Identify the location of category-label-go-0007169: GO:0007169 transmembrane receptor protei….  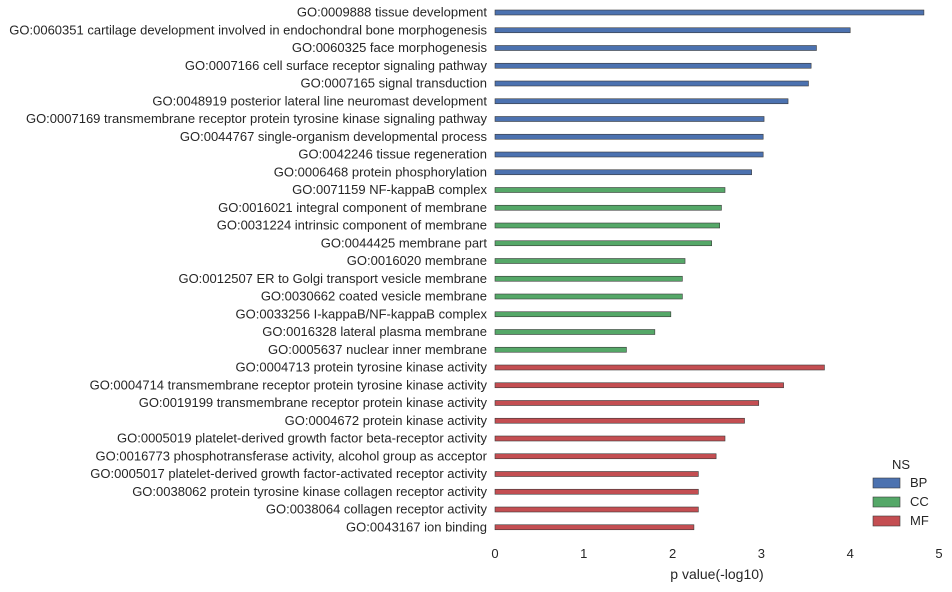
(257, 118).